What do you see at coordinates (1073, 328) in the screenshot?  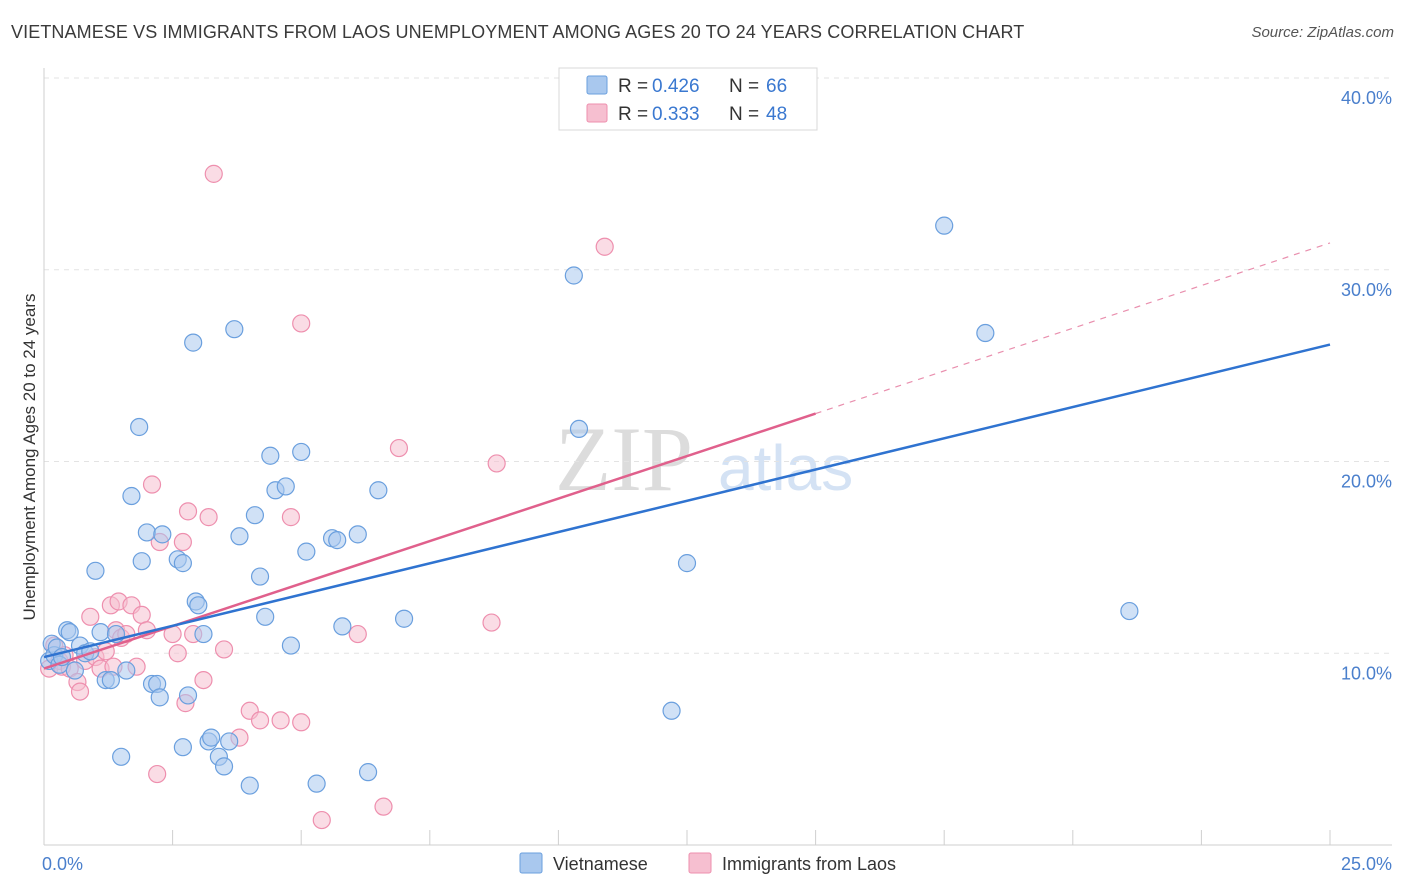 I see `laos-trend-extension` at bounding box center [1073, 328].